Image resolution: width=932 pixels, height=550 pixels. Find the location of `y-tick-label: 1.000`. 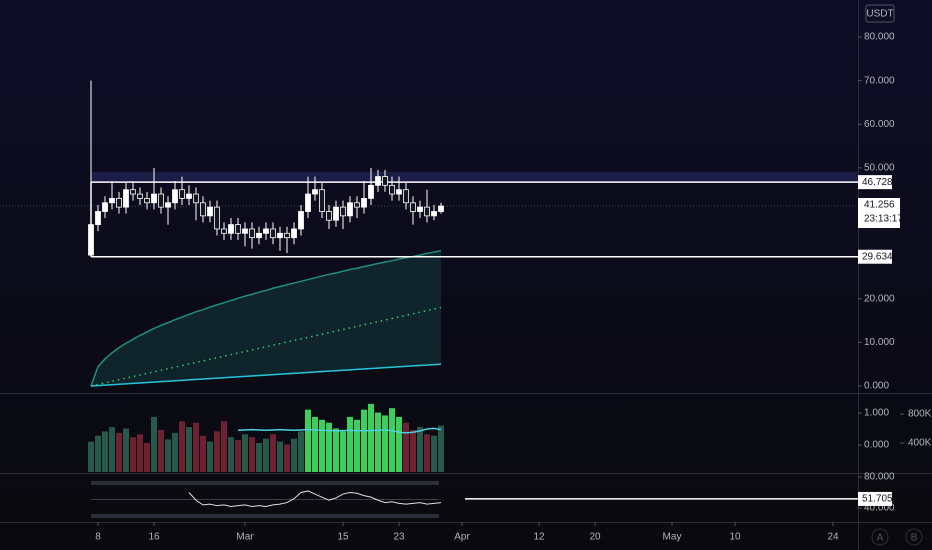

y-tick-label: 1.000 is located at coordinates (876, 413).